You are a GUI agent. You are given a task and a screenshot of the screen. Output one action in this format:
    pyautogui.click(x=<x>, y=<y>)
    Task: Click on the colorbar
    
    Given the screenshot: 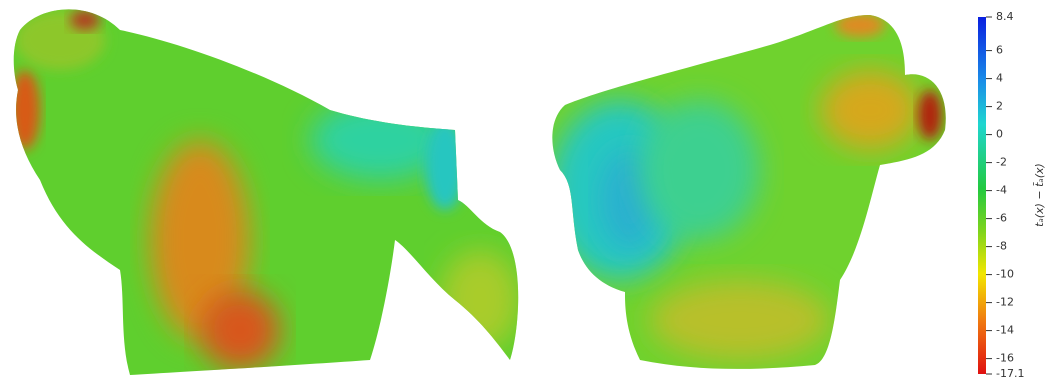 What is the action you would take?
    pyautogui.click(x=982, y=195)
    